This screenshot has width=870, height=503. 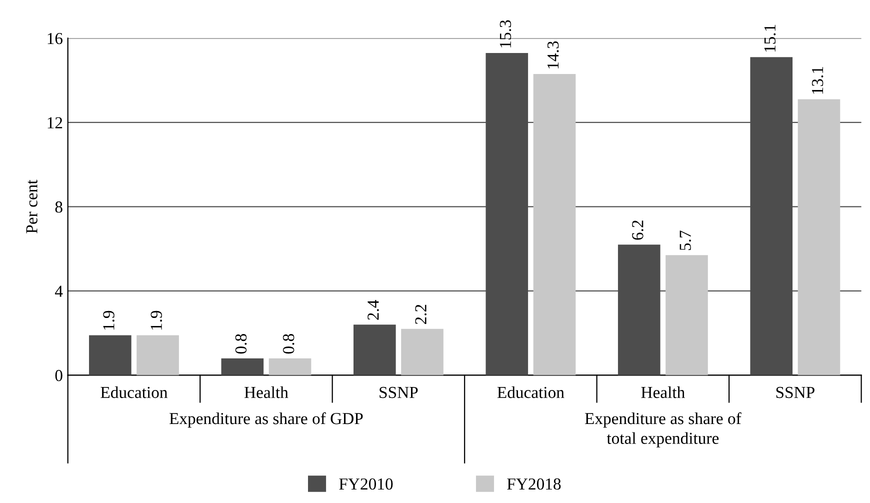 I want to click on data-label: 15.3, so click(x=506, y=34).